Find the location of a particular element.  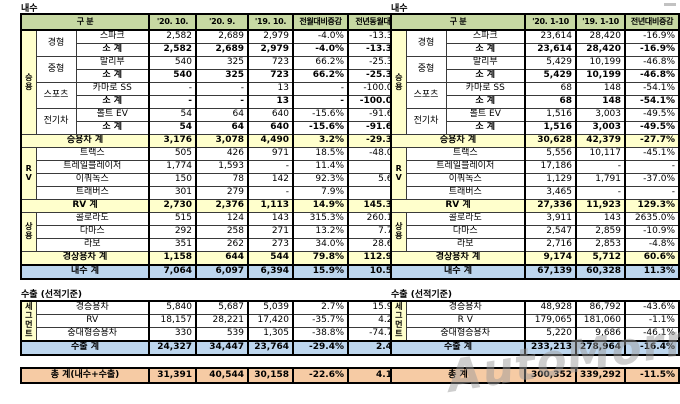

value-cell: 2,689 is located at coordinates (222, 36).